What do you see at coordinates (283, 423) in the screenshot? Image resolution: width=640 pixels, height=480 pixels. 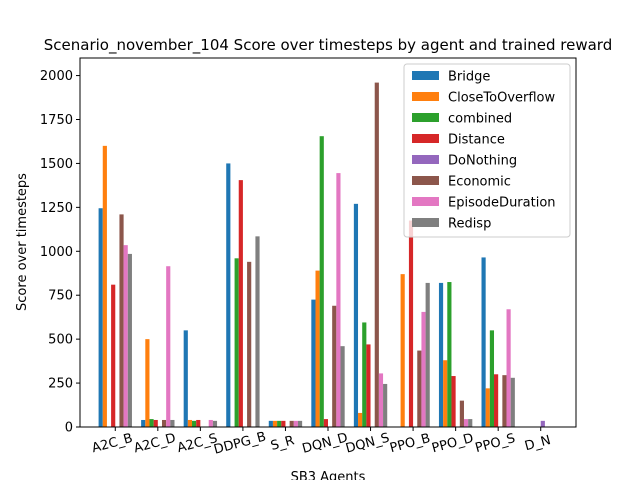 I see `bar-Distance-S_R` at bounding box center [283, 423].